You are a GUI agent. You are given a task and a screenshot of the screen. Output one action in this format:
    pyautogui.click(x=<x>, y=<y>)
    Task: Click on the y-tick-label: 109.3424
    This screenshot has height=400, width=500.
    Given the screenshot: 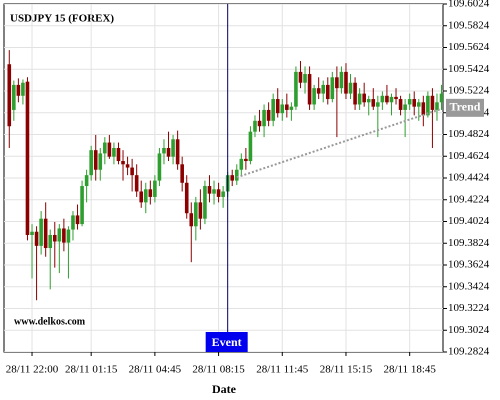 What is the action you would take?
    pyautogui.click(x=469, y=286)
    